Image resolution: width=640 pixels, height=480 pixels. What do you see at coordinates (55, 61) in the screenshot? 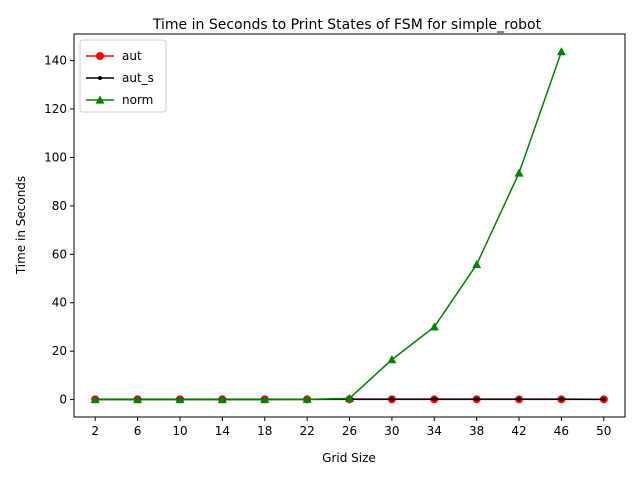
I see `y-tick-label: 140` at bounding box center [55, 61].